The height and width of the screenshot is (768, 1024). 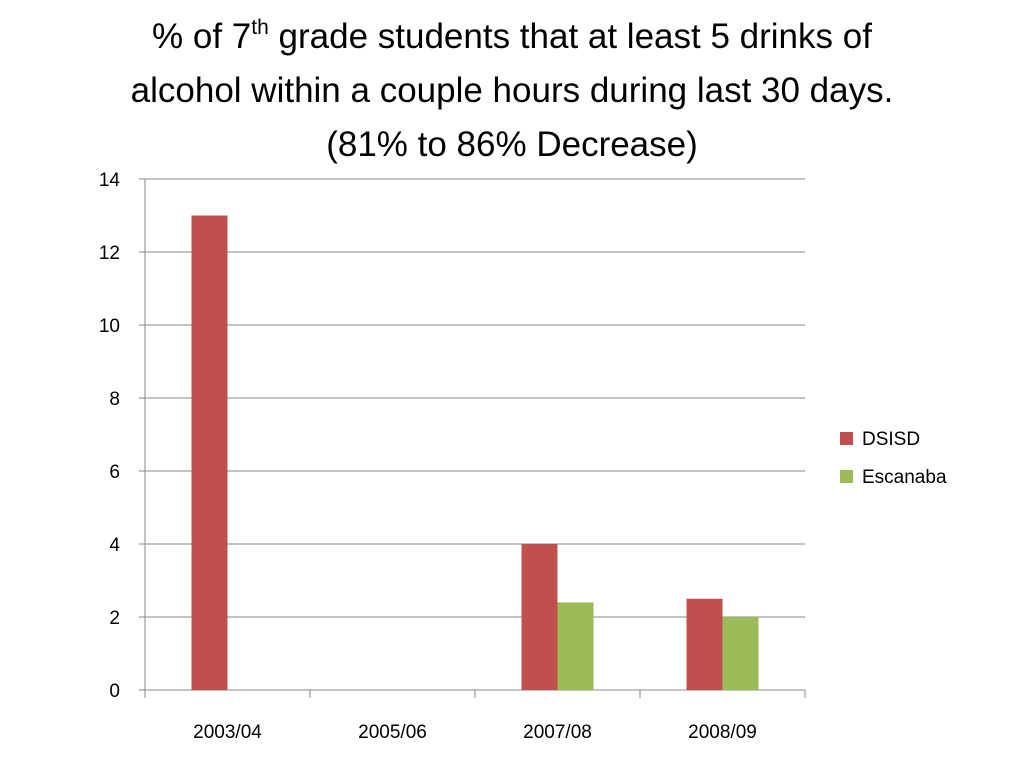 I want to click on title-superscript: th, so click(x=260, y=27).